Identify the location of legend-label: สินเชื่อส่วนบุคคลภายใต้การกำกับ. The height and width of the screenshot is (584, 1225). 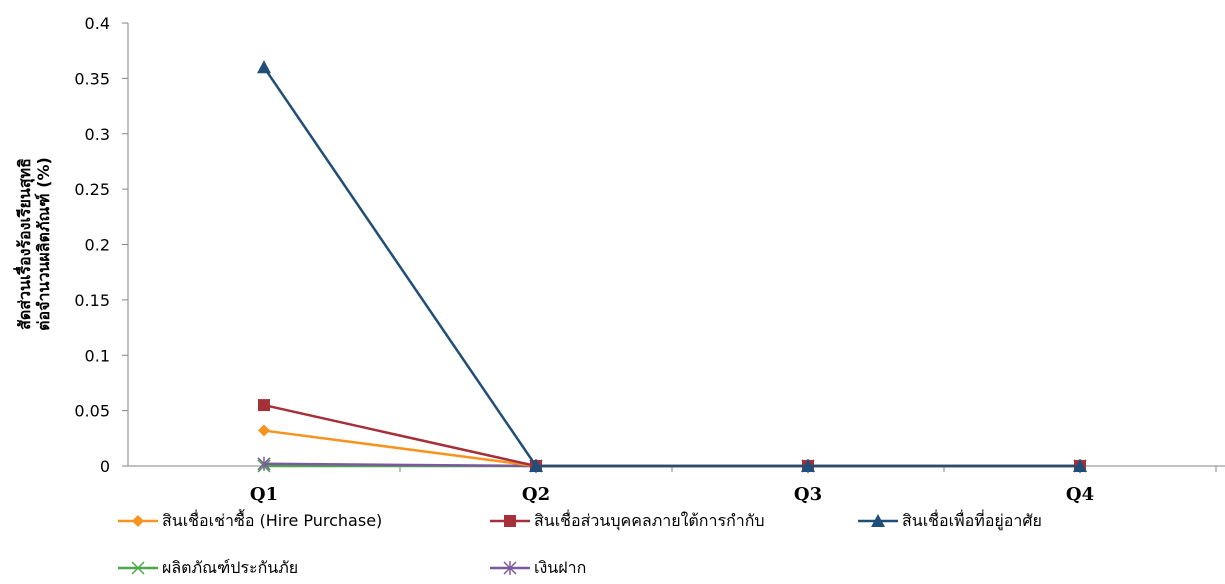
(649, 520).